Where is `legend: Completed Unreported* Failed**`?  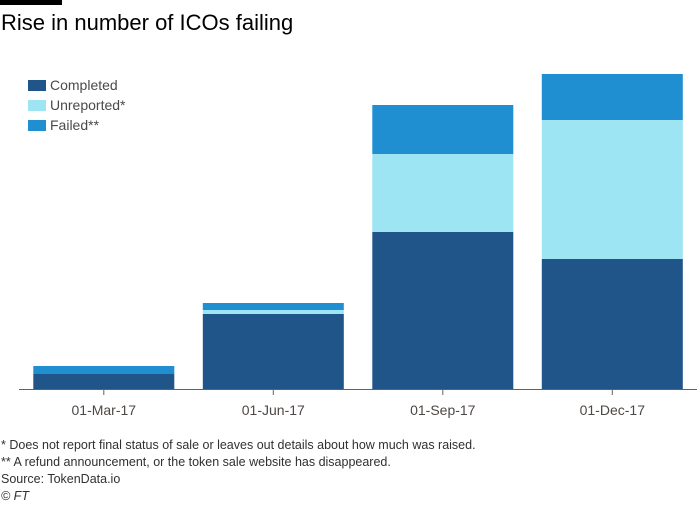 legend: Completed Unreported* Failed** is located at coordinates (77, 105).